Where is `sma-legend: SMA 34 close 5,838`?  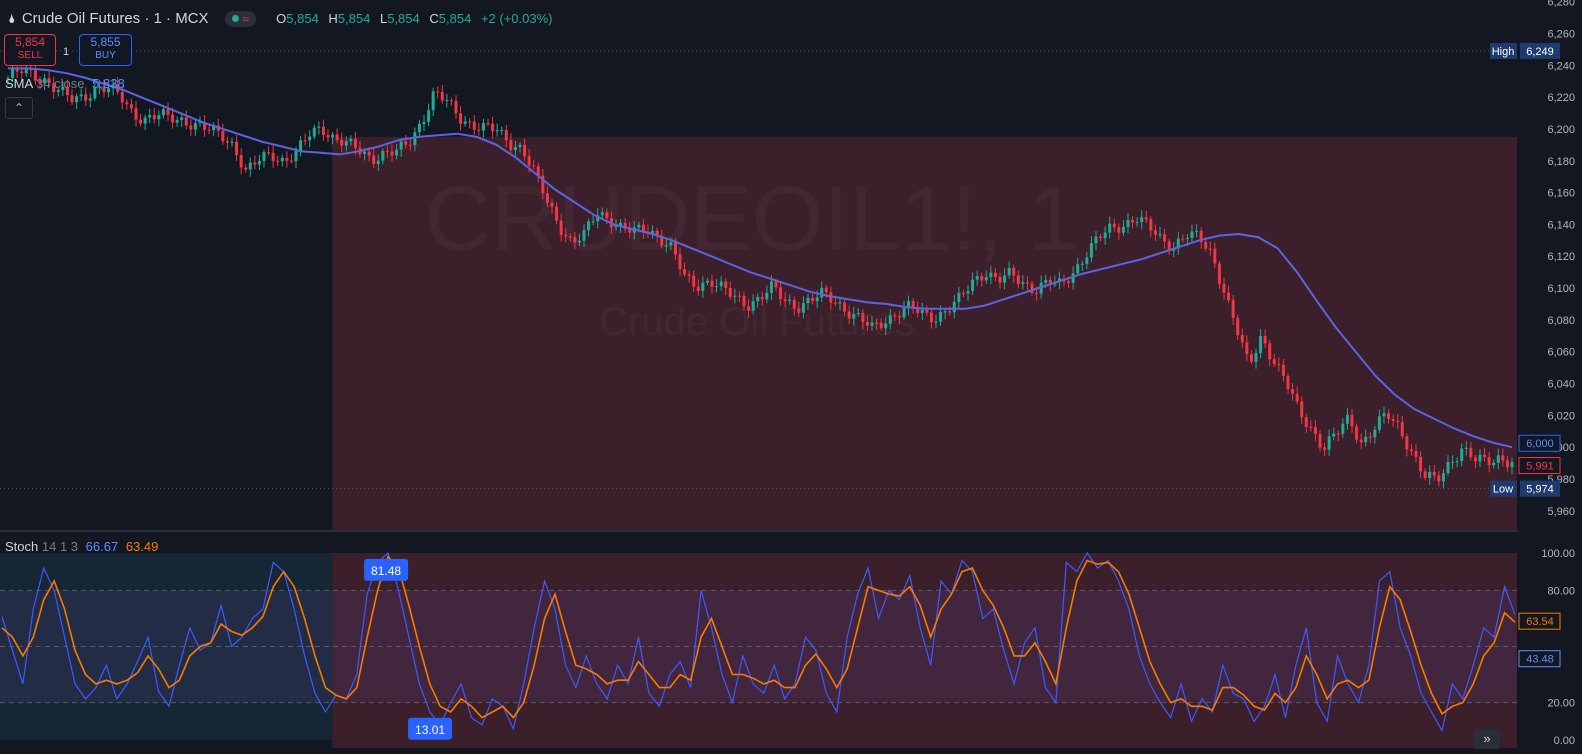 sma-legend: SMA 34 close 5,838 is located at coordinates (65, 83).